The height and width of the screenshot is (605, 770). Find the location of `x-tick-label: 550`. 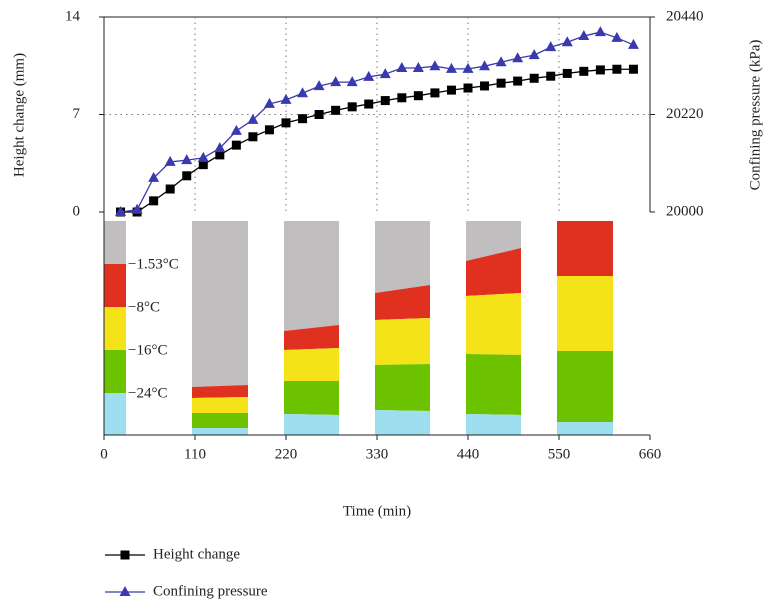

x-tick-label: 550 is located at coordinates (559, 454).